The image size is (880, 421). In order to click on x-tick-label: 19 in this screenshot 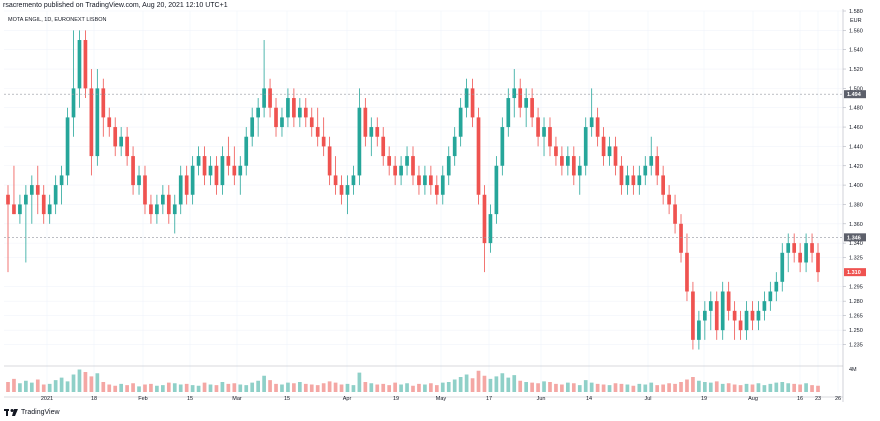, I will do `click(704, 399)`.